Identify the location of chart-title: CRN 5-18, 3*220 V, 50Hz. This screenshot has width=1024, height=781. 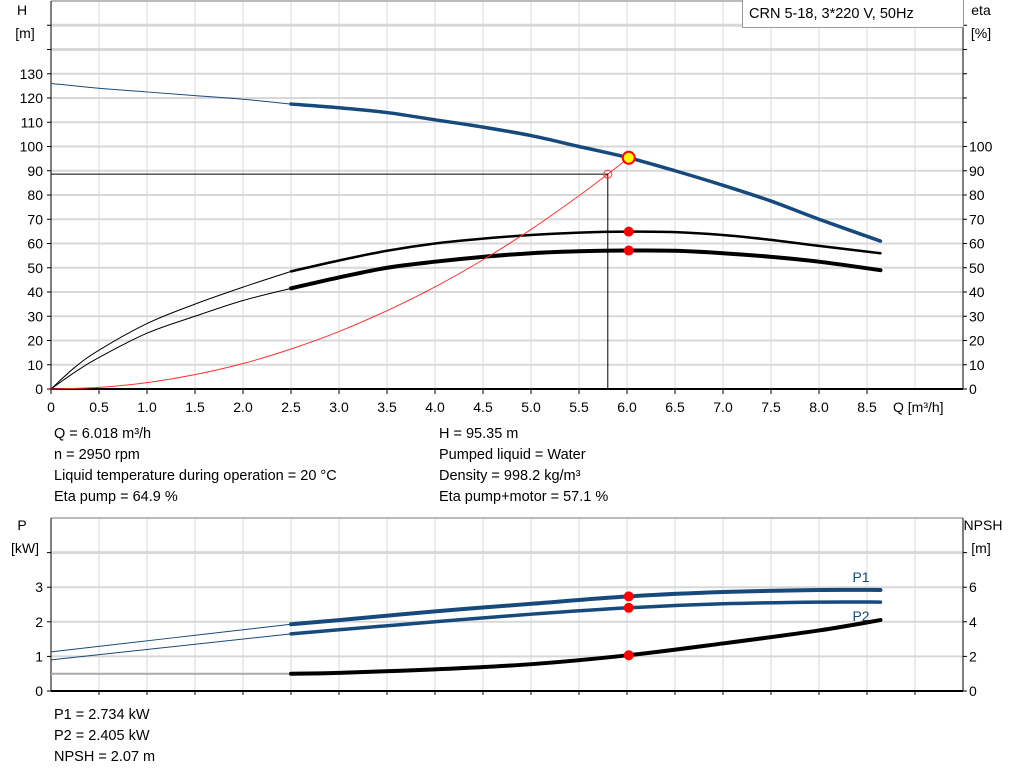
(853, 14).